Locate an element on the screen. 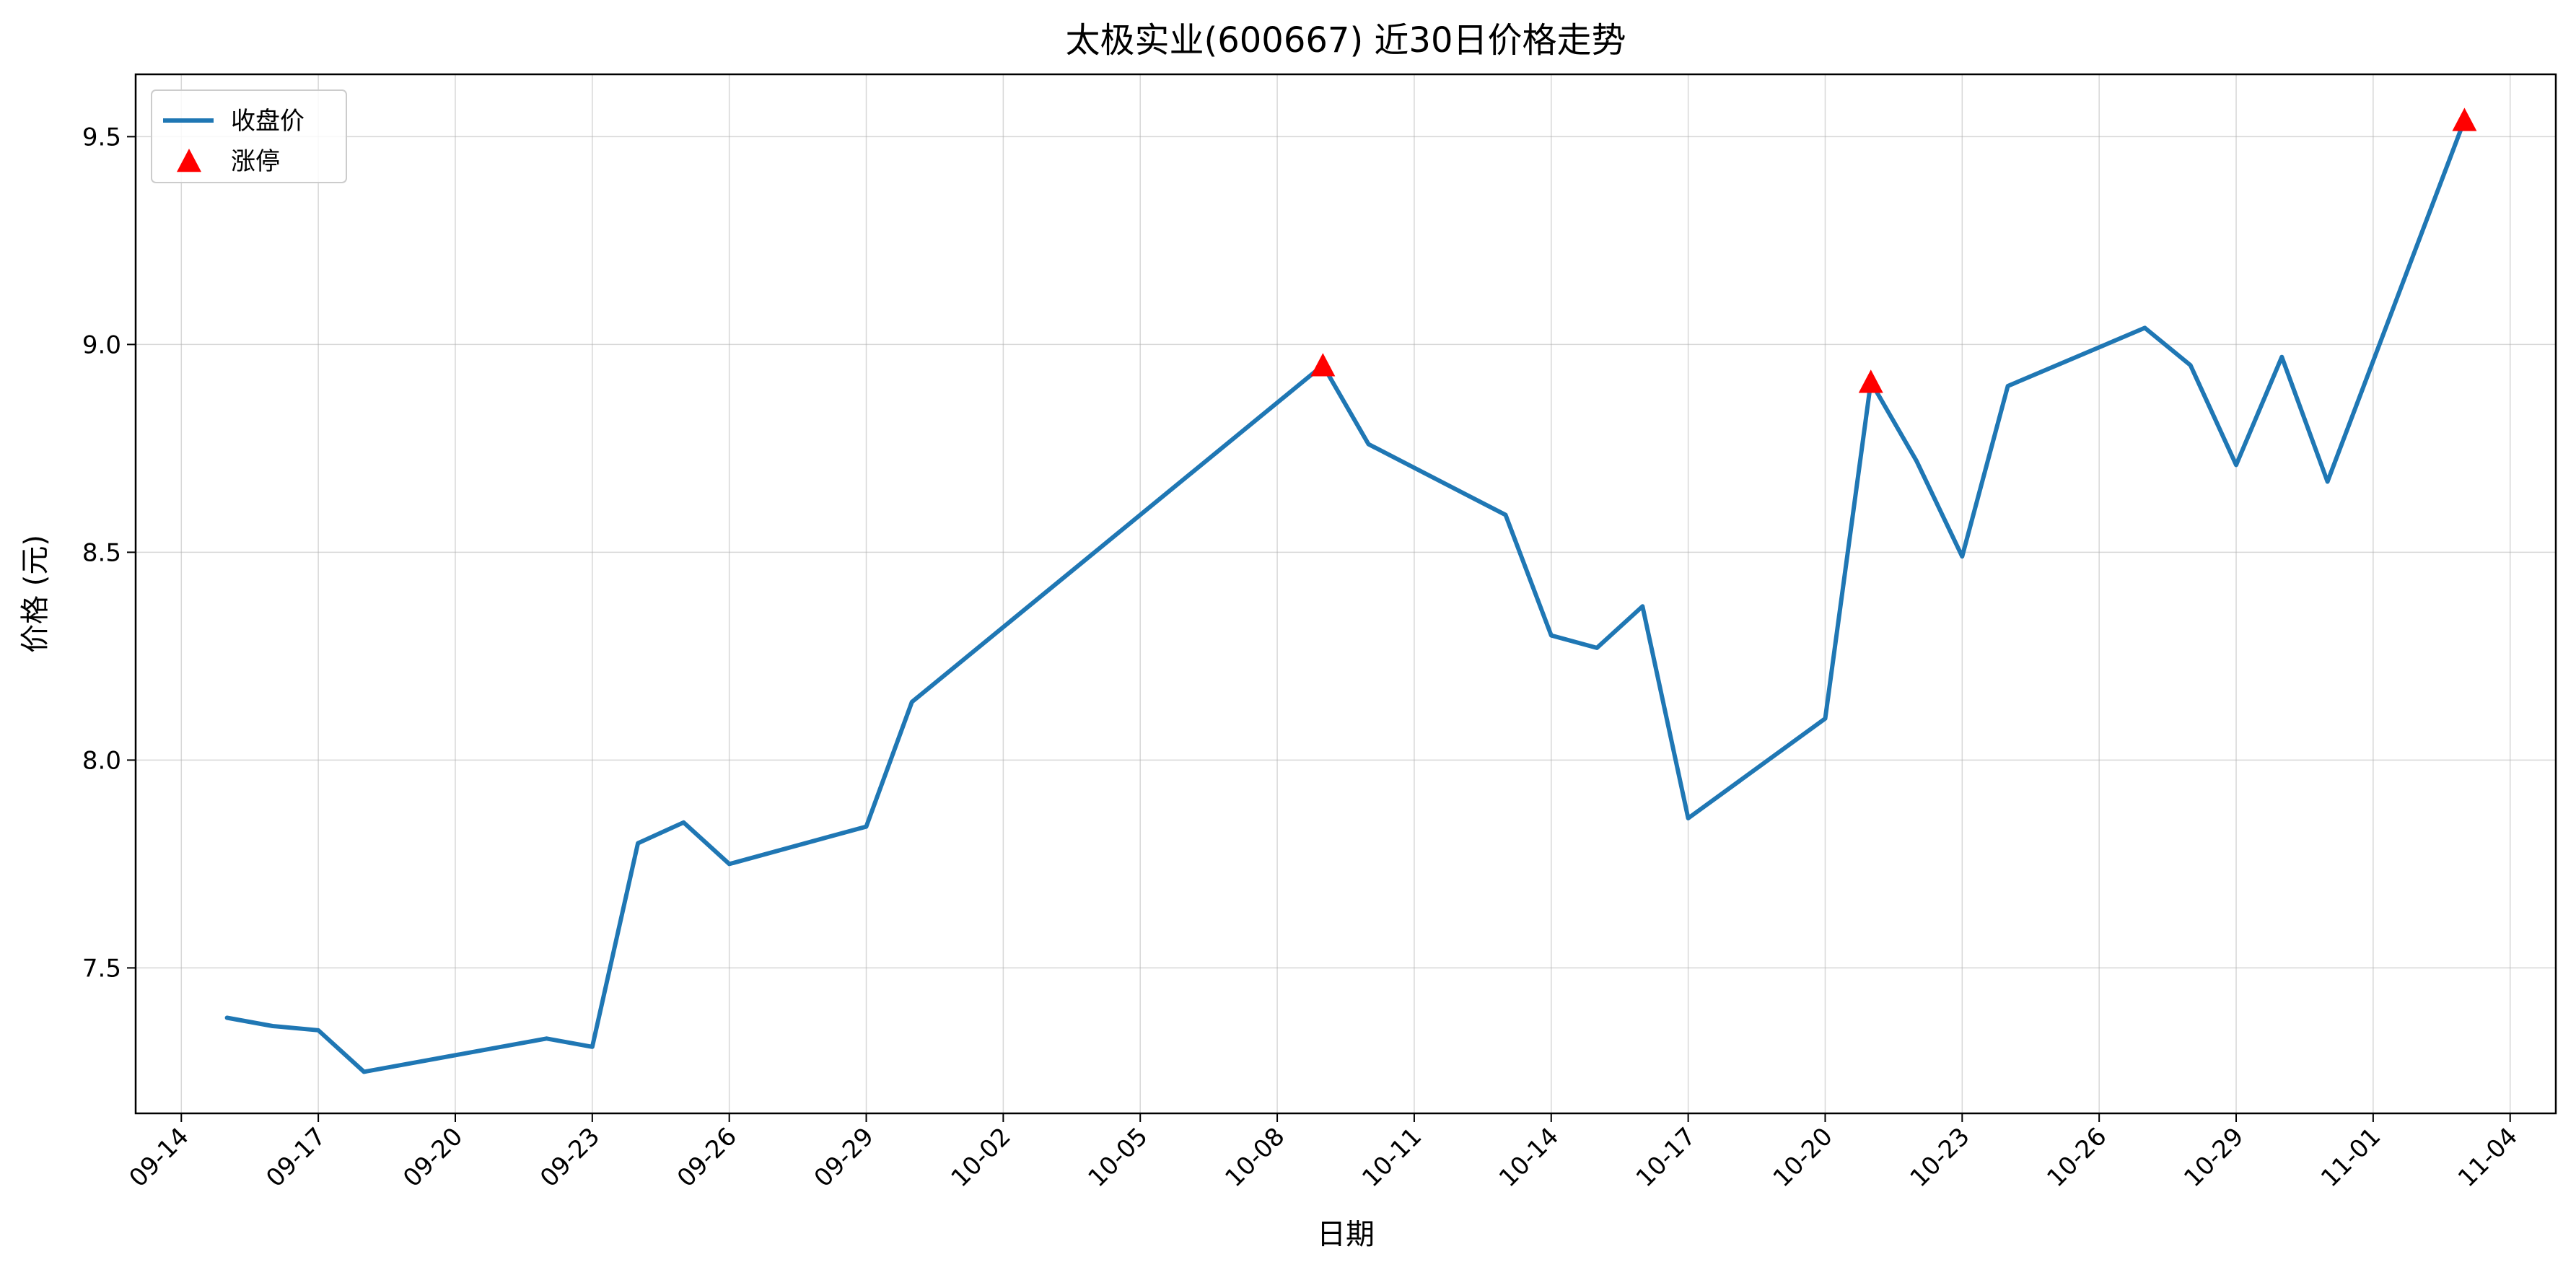 The height and width of the screenshot is (1275, 2576). chart-title: 太极实业(600667) 近30日价格走势 is located at coordinates (1345, 41).